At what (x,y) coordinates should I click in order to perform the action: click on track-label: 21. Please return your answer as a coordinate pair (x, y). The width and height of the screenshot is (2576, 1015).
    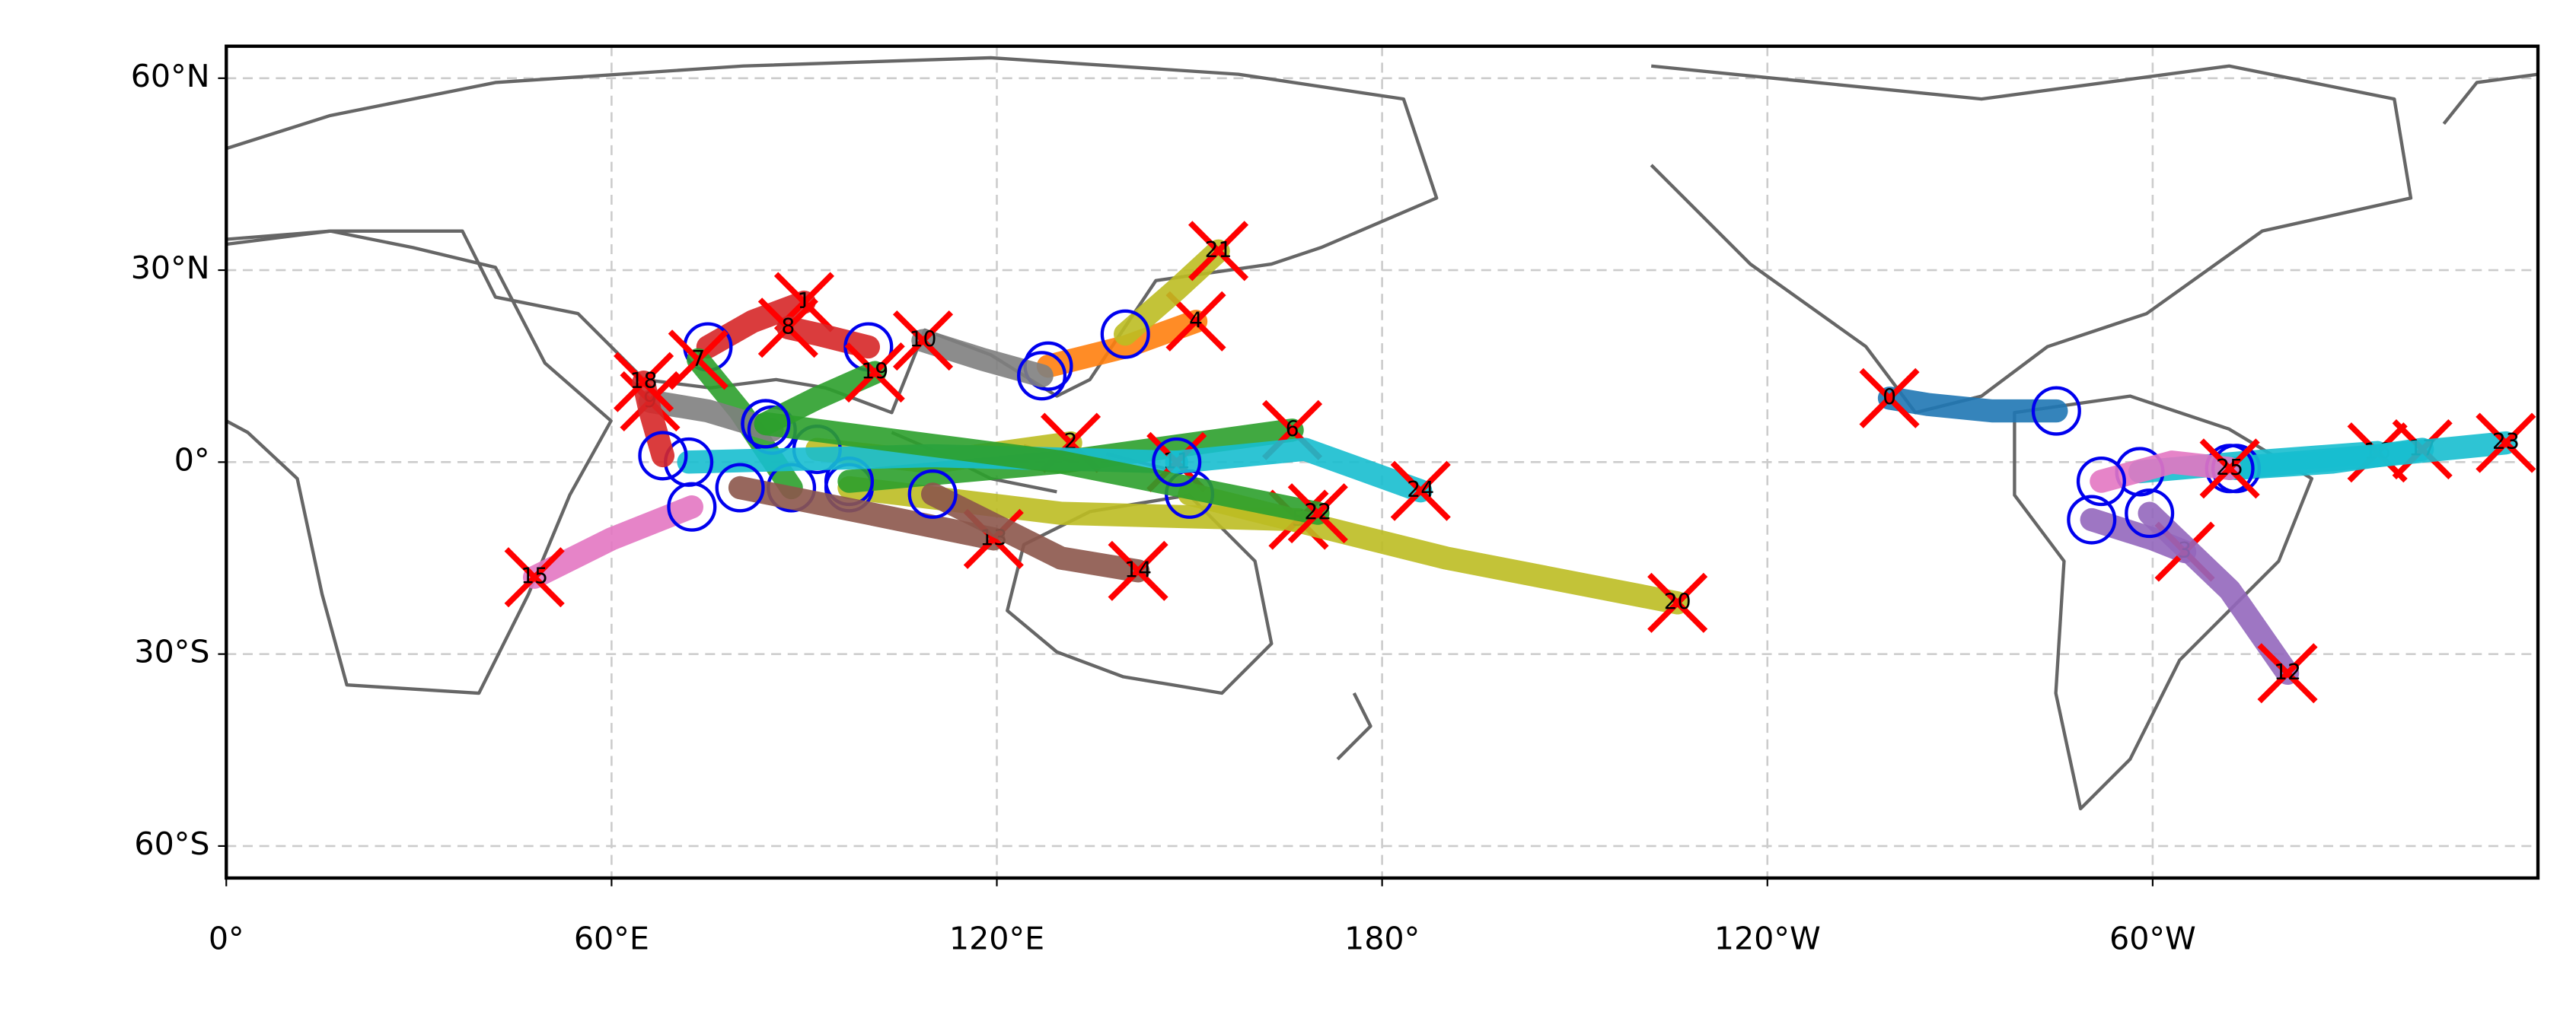
    Looking at the image, I should click on (1218, 249).